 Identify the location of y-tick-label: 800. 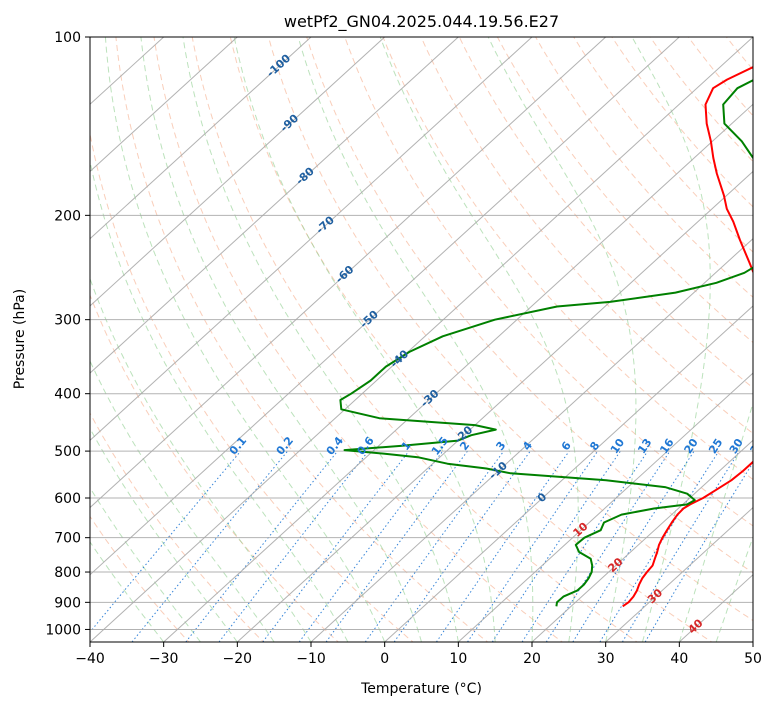
(67, 573).